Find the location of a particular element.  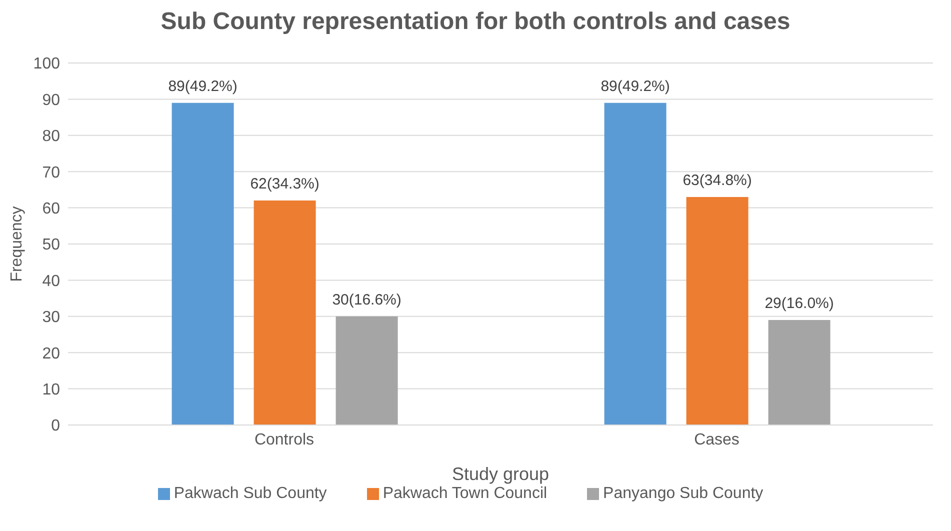

y-tick-label: 50 is located at coordinates (51, 245).